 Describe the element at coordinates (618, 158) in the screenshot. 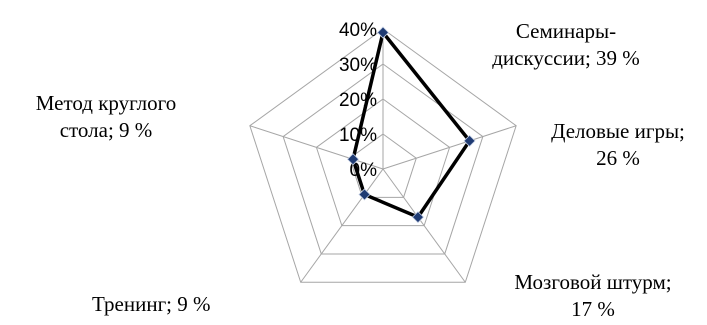

I see `category-label-business-games-line2: 26 %` at that location.